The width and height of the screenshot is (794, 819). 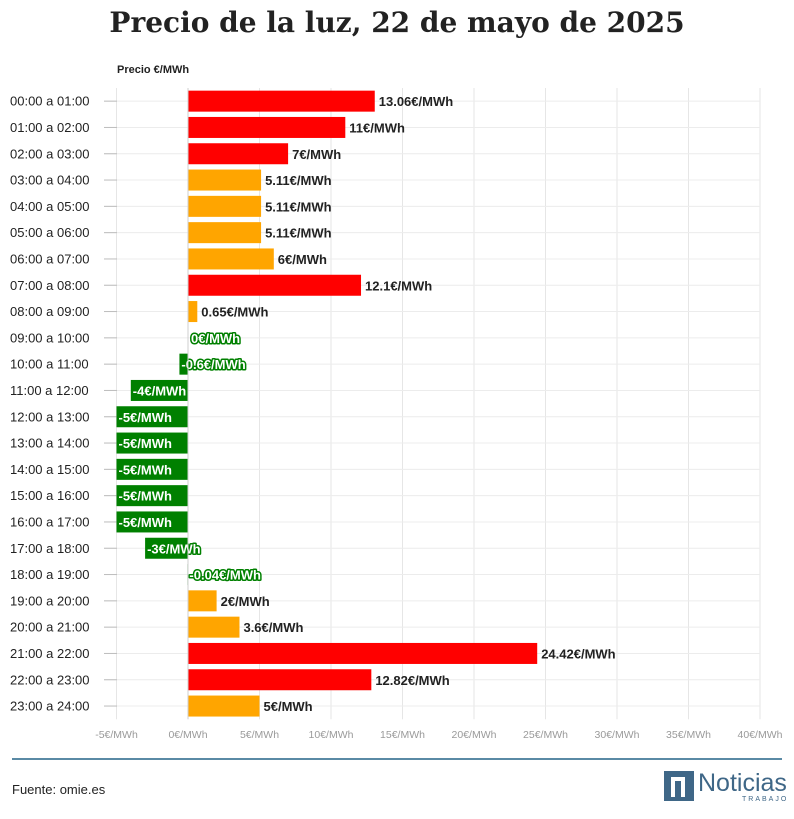 What do you see at coordinates (50, 679) in the screenshot?
I see `category-label: 22:00 a 23:00` at bounding box center [50, 679].